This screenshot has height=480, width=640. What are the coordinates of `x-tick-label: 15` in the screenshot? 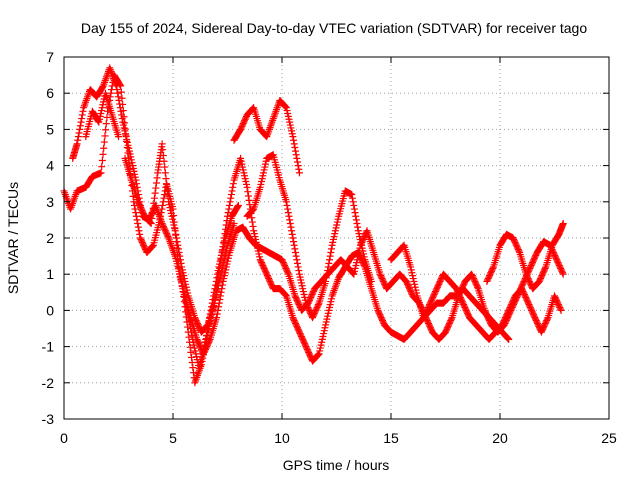 It's located at (391, 438).